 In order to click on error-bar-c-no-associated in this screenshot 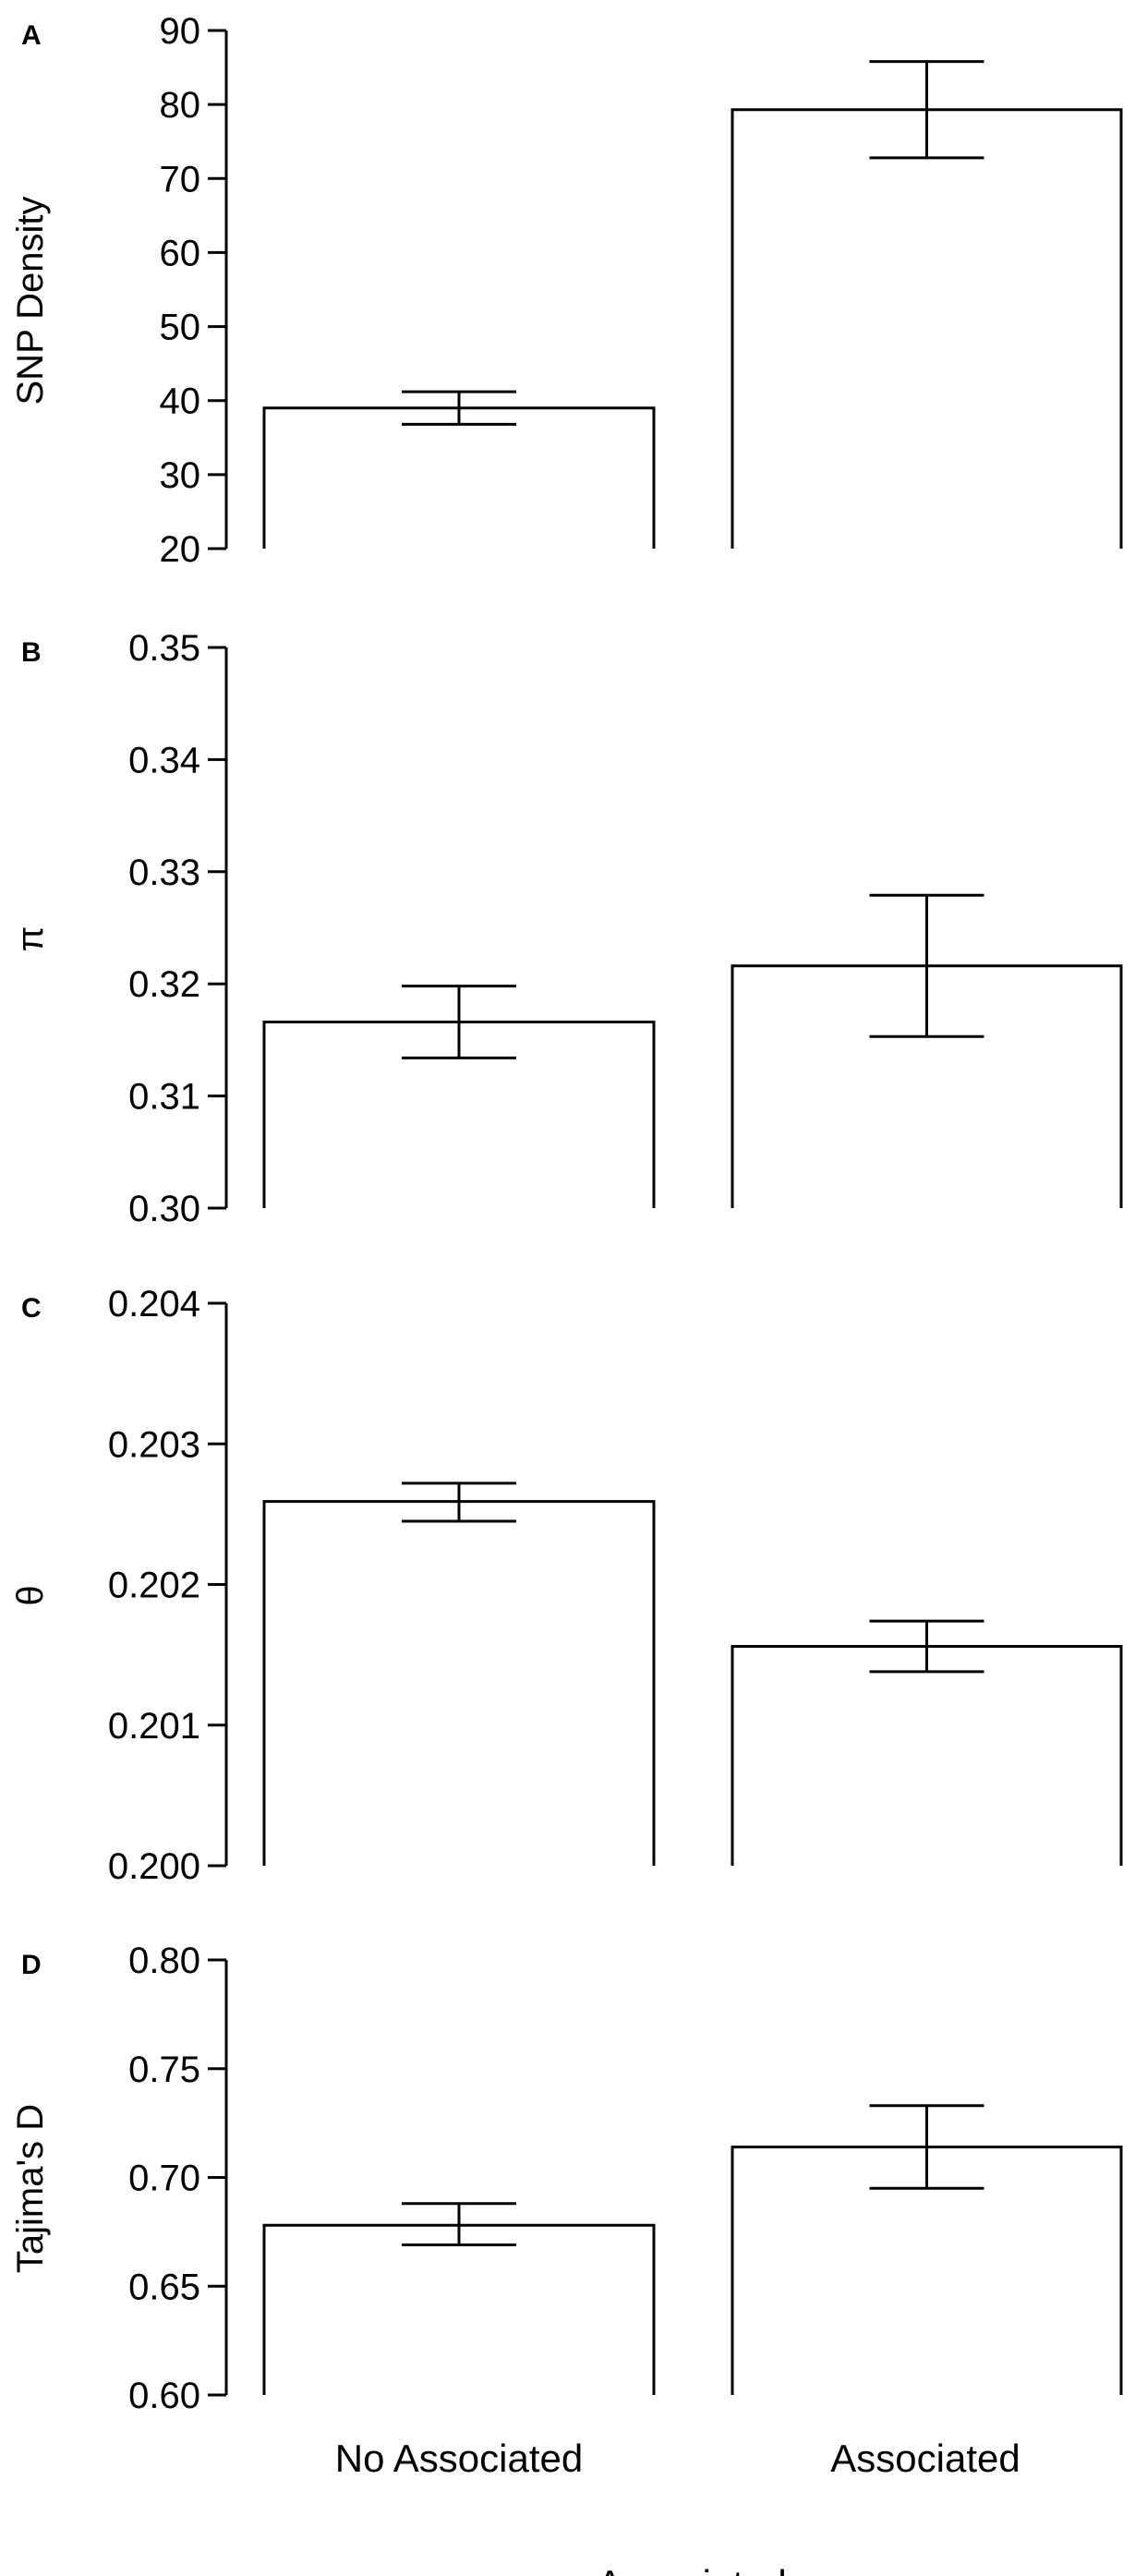, I will do `click(459, 1502)`.